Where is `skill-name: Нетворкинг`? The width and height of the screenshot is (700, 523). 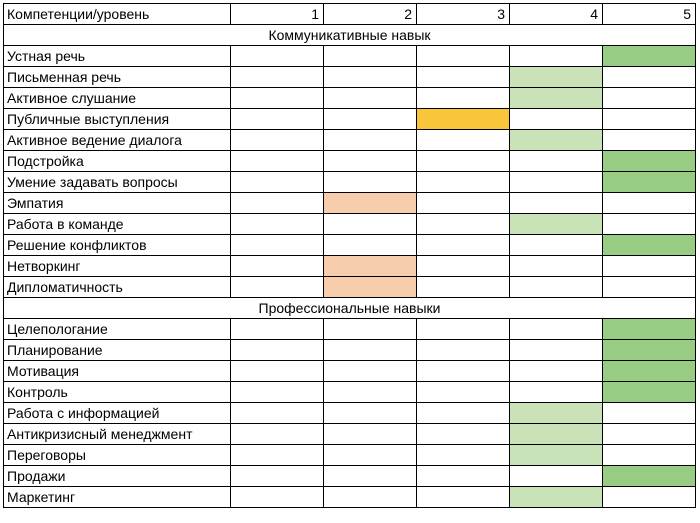
skill-name: Нетворкинг is located at coordinates (117, 266).